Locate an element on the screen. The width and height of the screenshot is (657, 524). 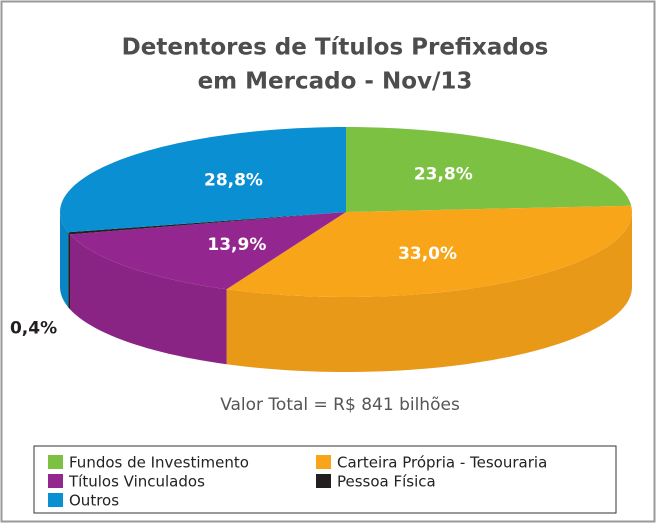
data-label: 0,4% is located at coordinates (33, 328).